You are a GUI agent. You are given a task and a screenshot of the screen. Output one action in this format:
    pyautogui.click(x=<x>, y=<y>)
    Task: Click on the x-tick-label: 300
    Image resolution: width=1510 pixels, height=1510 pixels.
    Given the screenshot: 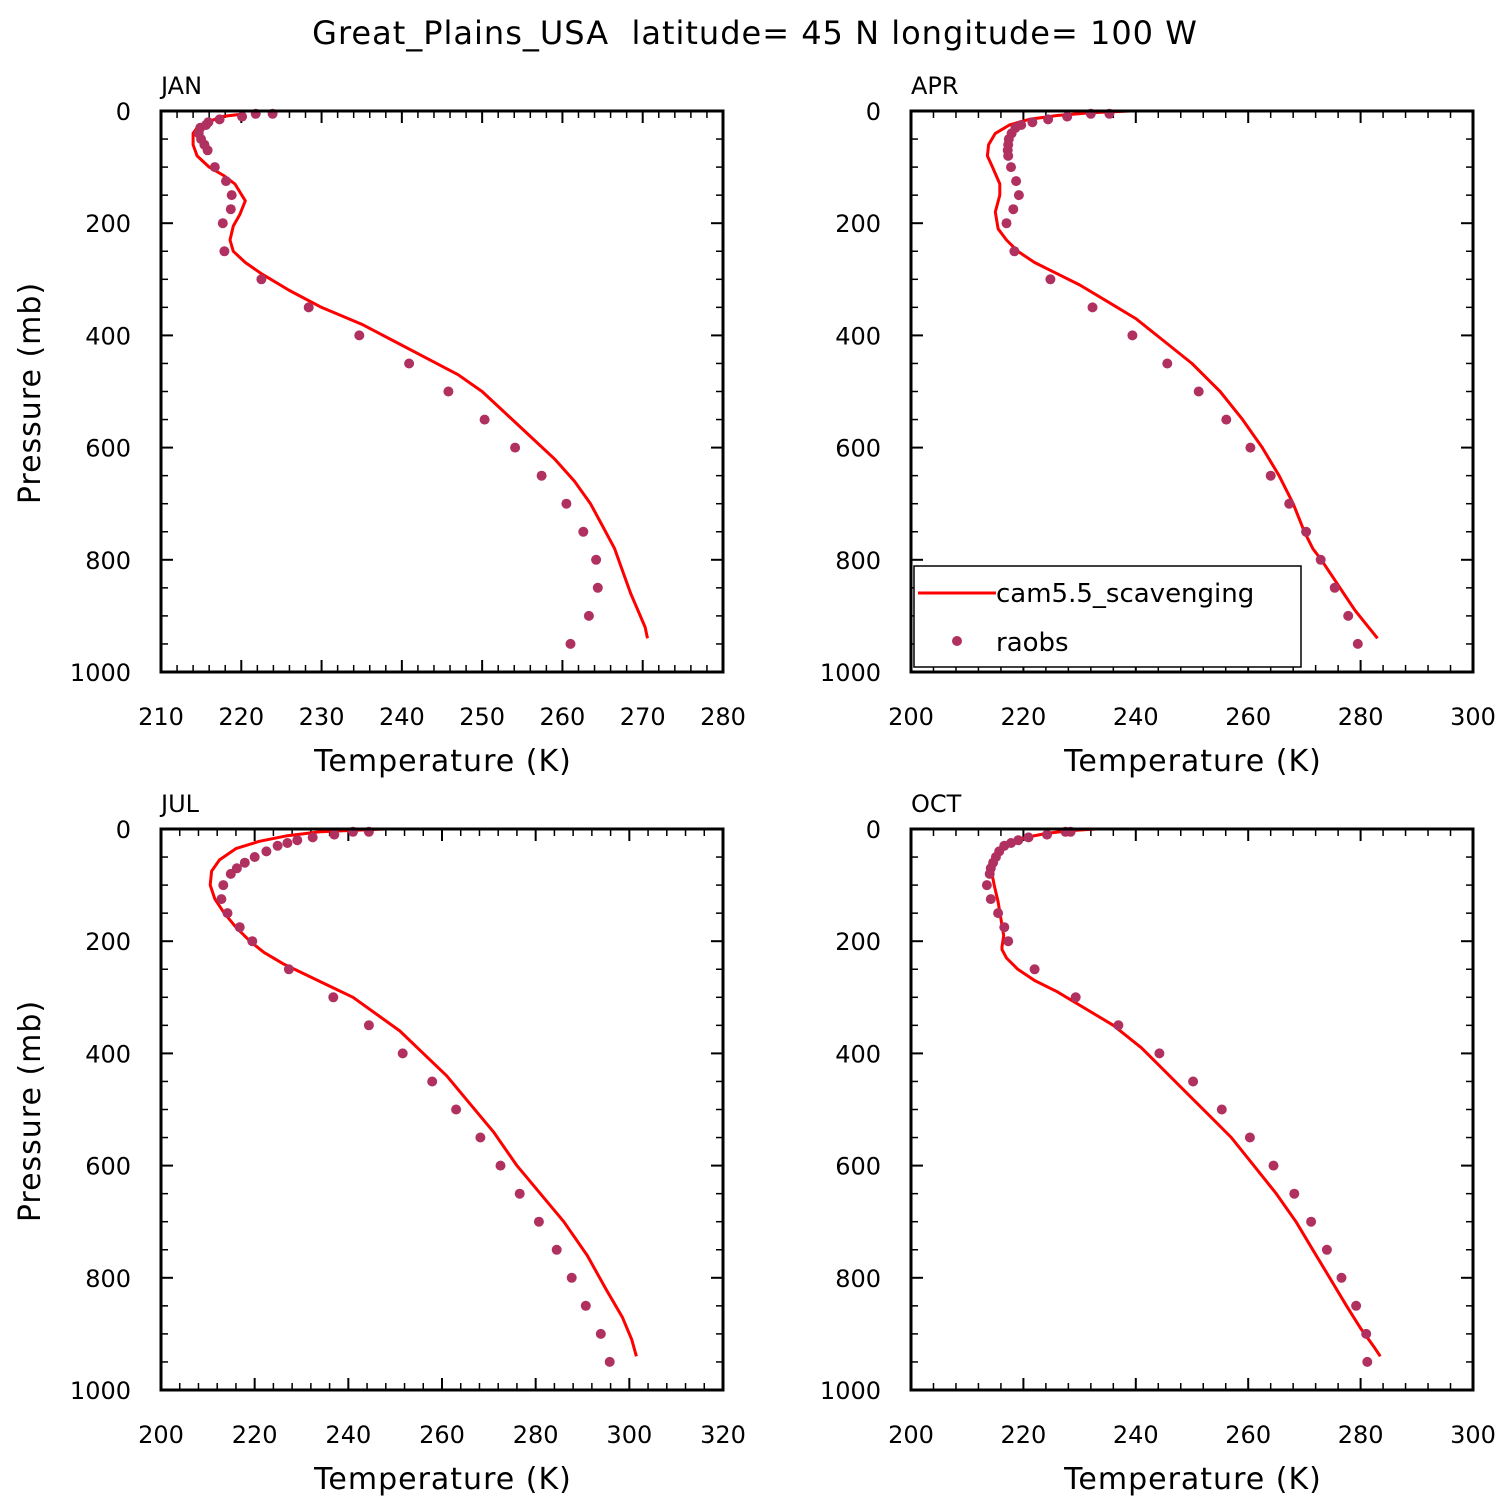 What is the action you would take?
    pyautogui.click(x=1473, y=1435)
    